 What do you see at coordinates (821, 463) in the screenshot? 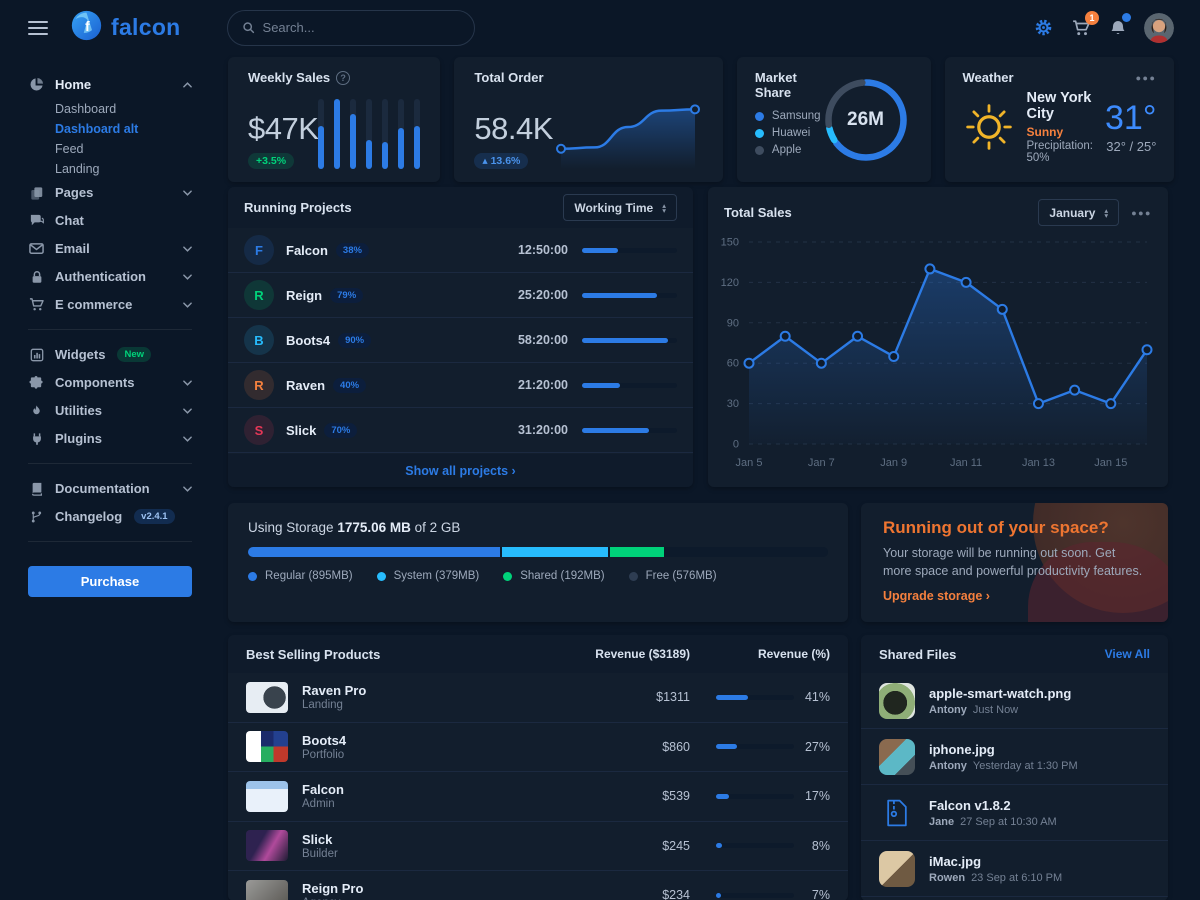
I see `svg-text: Jan 7` at bounding box center [821, 463].